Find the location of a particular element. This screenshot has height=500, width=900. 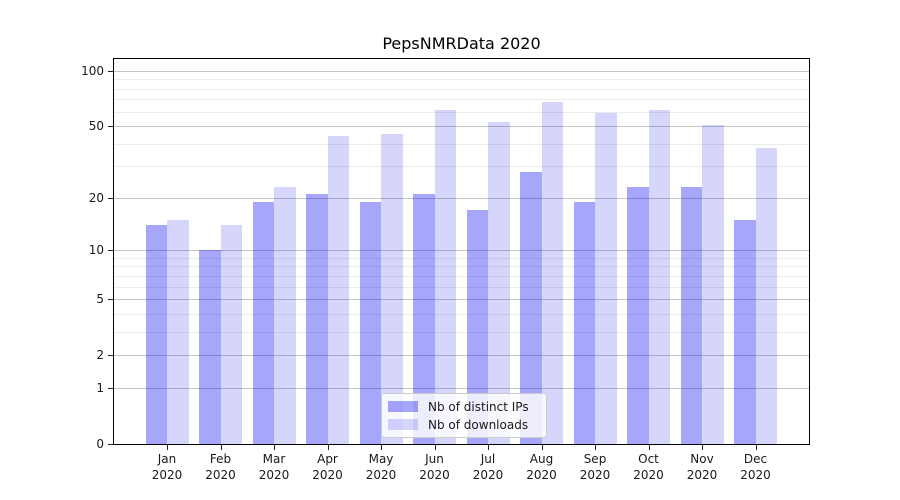

bar-dec-downloads is located at coordinates (766, 295).